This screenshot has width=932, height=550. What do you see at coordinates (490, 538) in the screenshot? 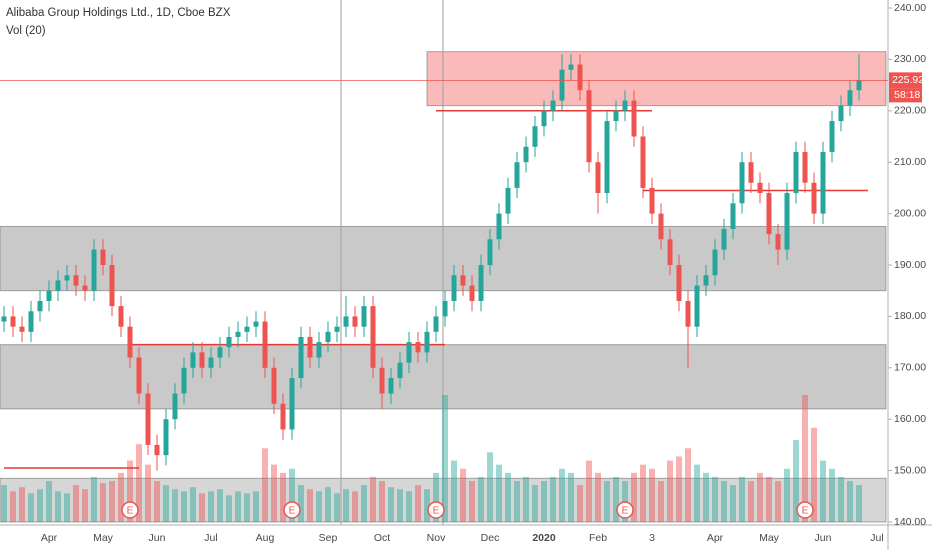
I see `x-tick-label: Dec` at bounding box center [490, 538].